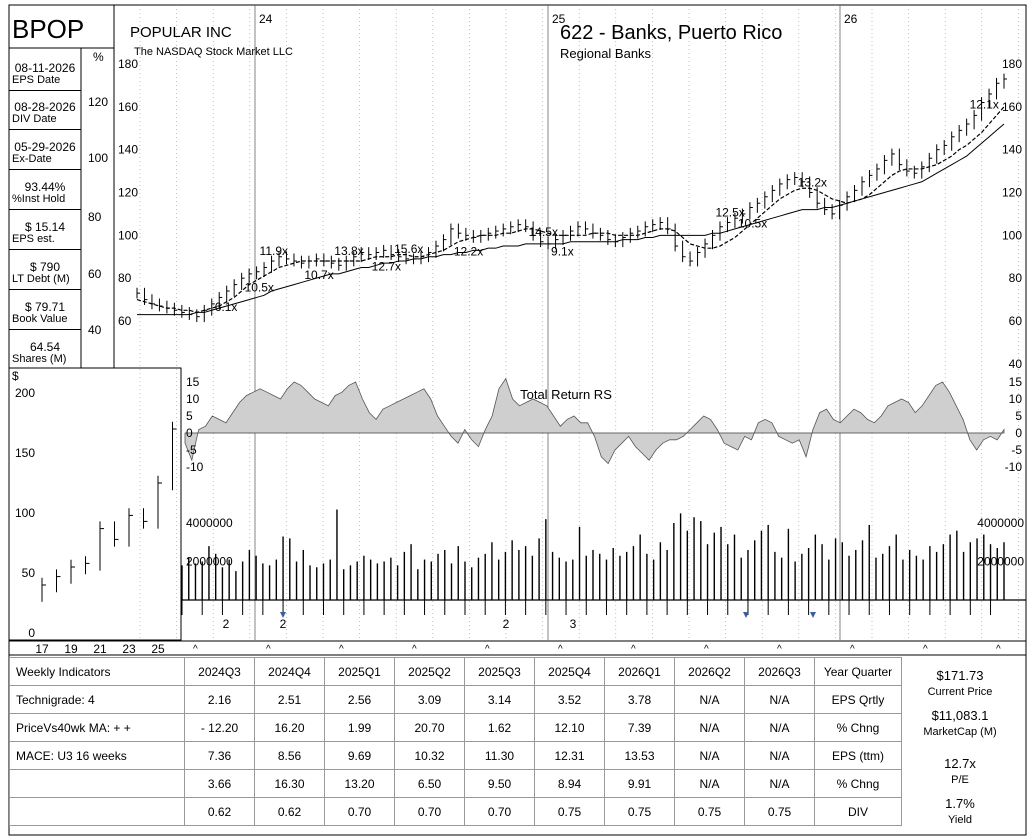  What do you see at coordinates (289, 783) in the screenshot?
I see `table-cell: 16.30` at bounding box center [289, 783].